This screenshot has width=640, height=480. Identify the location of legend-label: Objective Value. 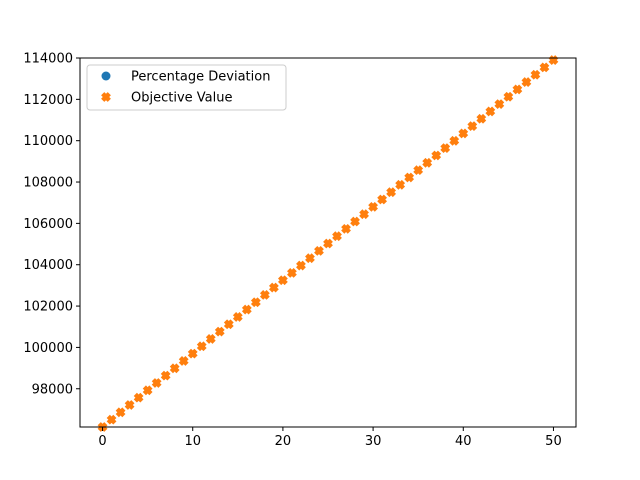
(181, 98).